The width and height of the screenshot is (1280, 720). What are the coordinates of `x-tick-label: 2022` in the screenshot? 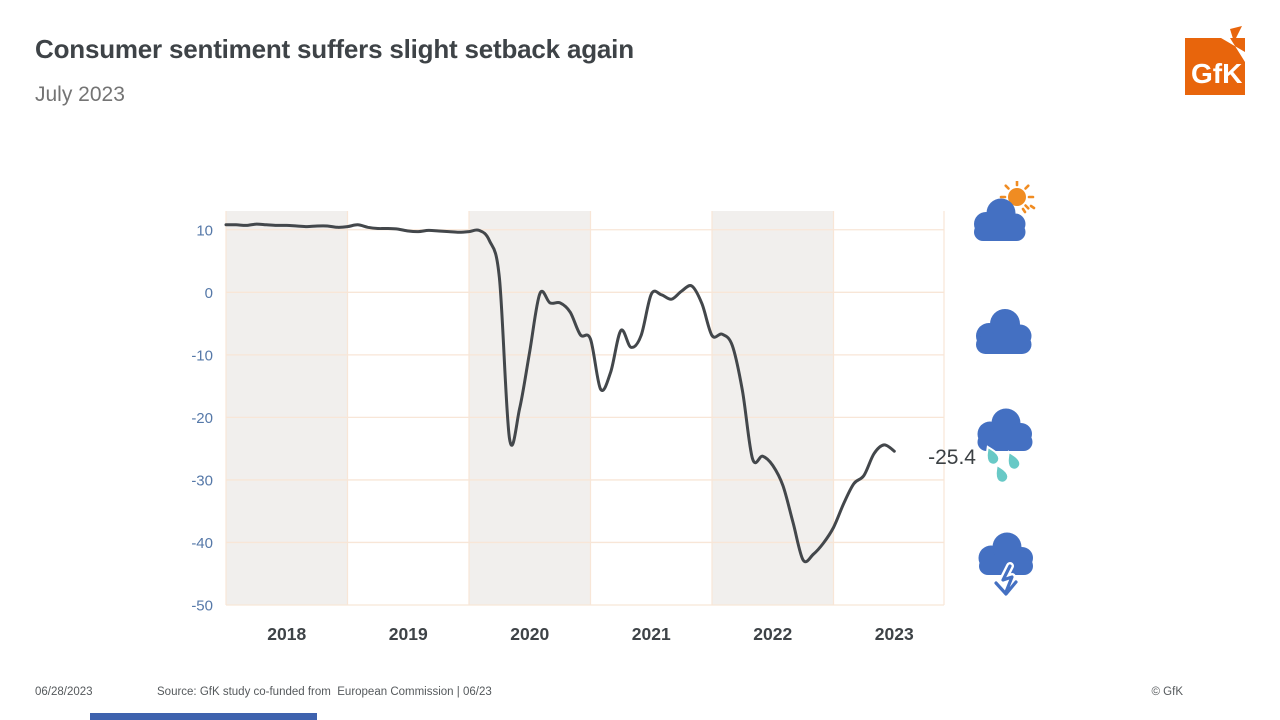 It's located at (772, 634).